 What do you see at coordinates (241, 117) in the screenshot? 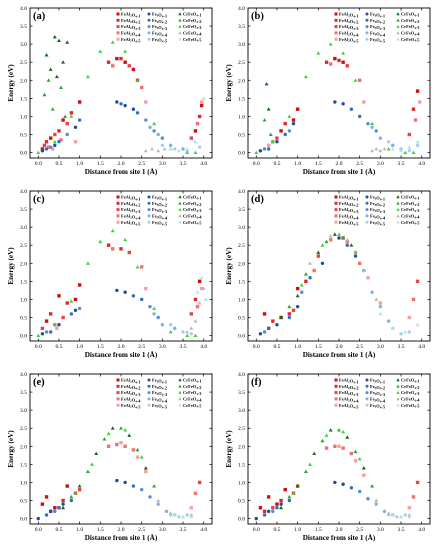
I see `y-tick-label: 1.0` at bounding box center [241, 117].